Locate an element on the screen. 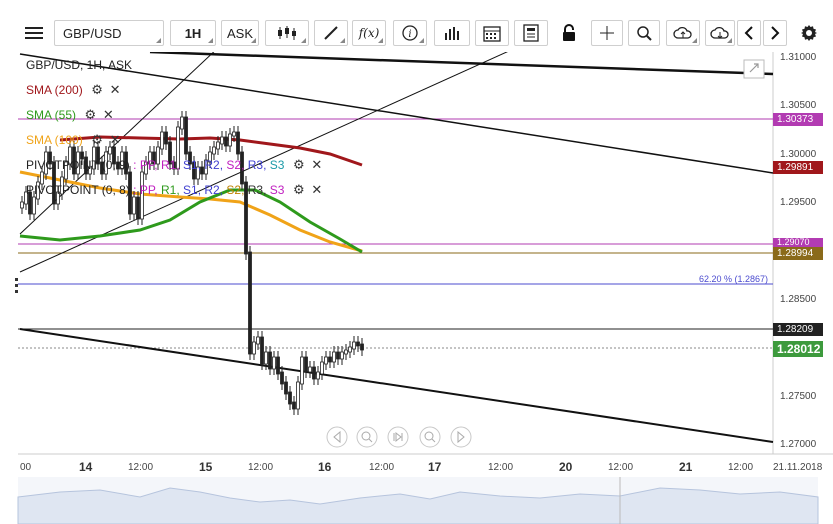 Image resolution: width=833 pixels, height=524 pixels. cloud-download-icon is located at coordinates (719, 32).